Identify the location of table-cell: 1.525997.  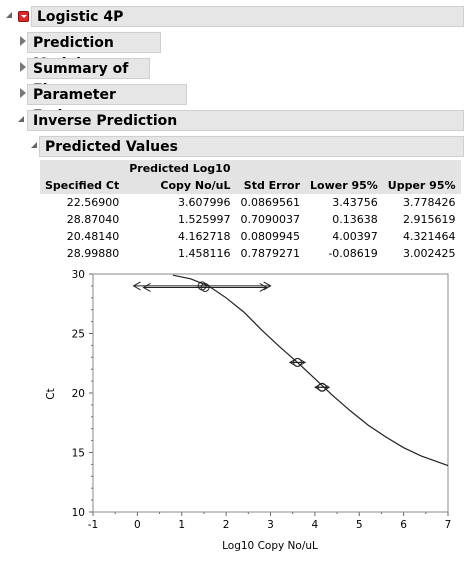
(204, 219).